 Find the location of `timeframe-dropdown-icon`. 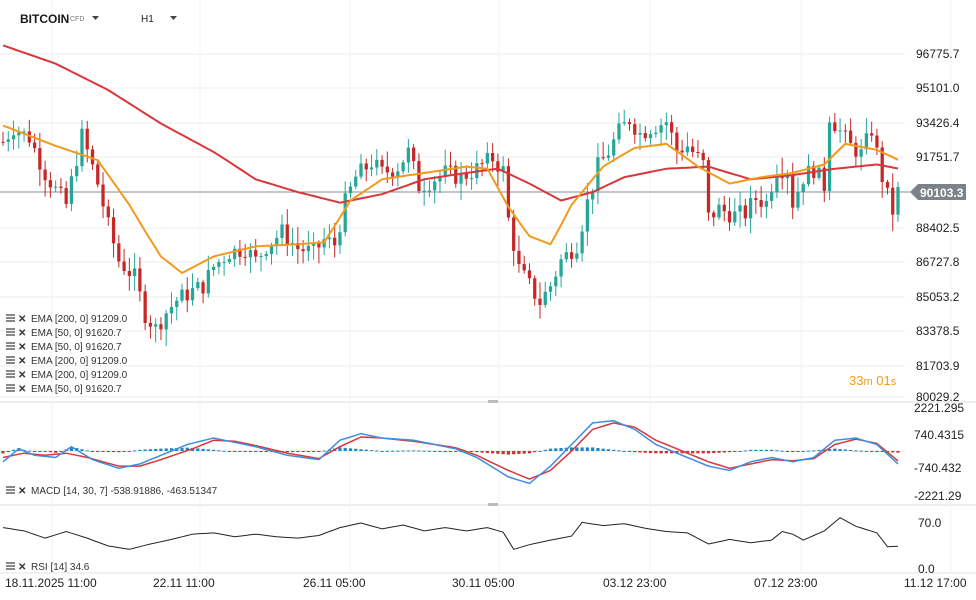

timeframe-dropdown-icon is located at coordinates (173, 18).